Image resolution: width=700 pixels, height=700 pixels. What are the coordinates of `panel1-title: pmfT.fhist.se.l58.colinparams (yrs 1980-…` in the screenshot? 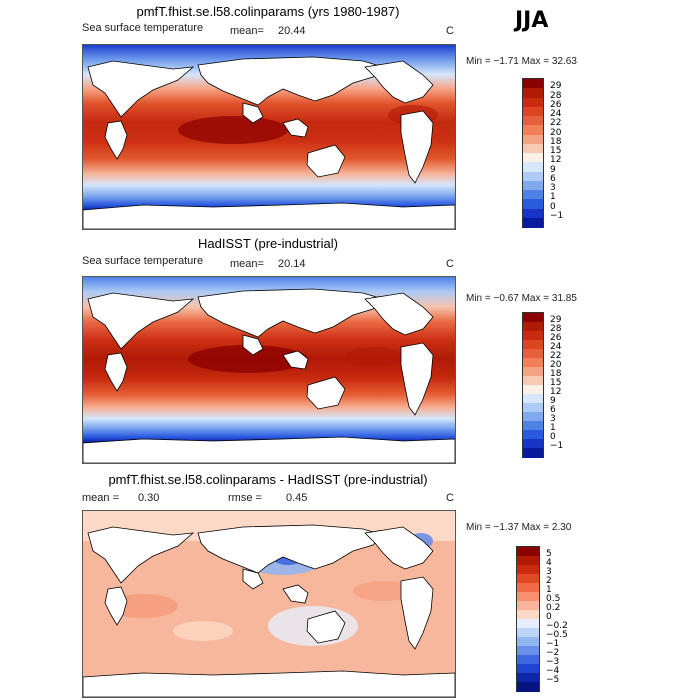 It's located at (268, 11).